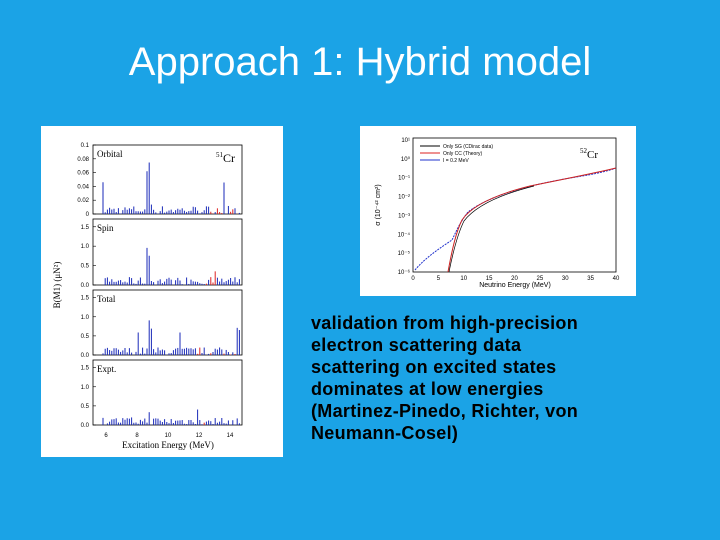 The width and height of the screenshot is (720, 540). I want to click on y-tick-label: 0.06, so click(83, 174).